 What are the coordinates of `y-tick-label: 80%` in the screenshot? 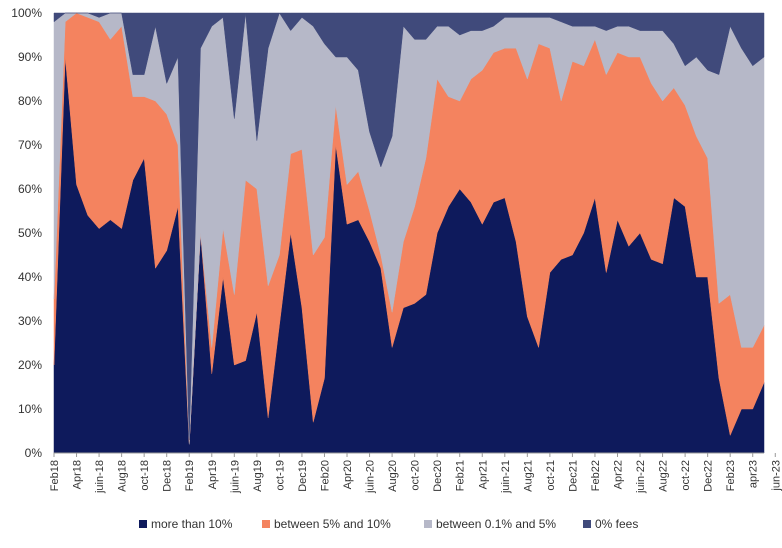 It's located at (30, 101).